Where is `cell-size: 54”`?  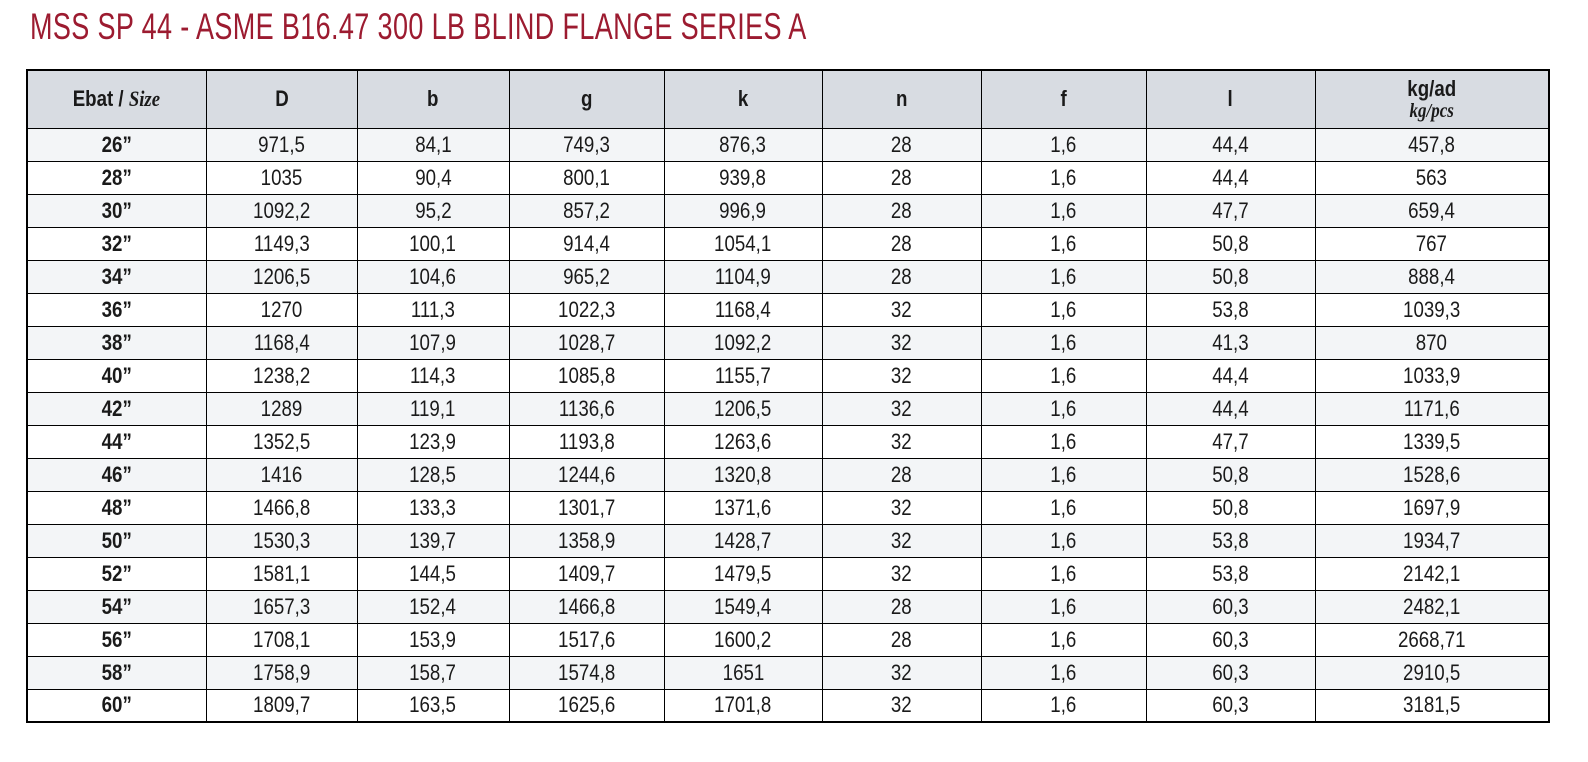 cell-size: 54” is located at coordinates (116, 606).